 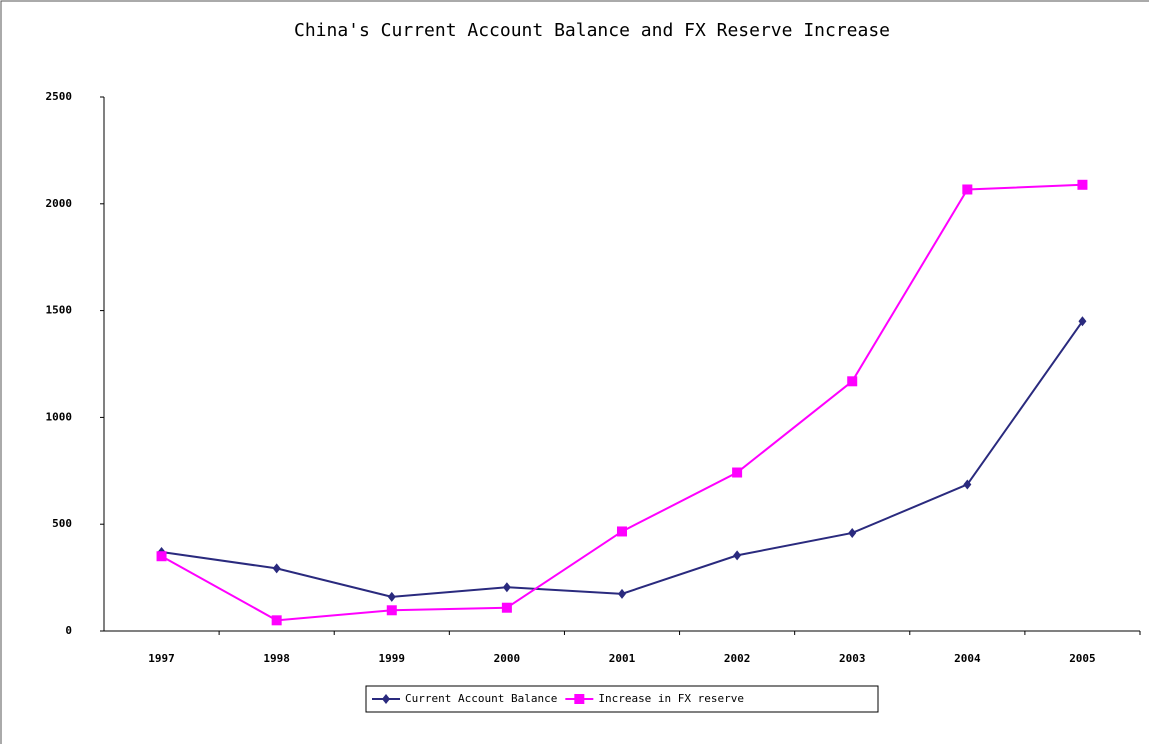 What do you see at coordinates (967, 658) in the screenshot?
I see `x-tick-label: 2004` at bounding box center [967, 658].